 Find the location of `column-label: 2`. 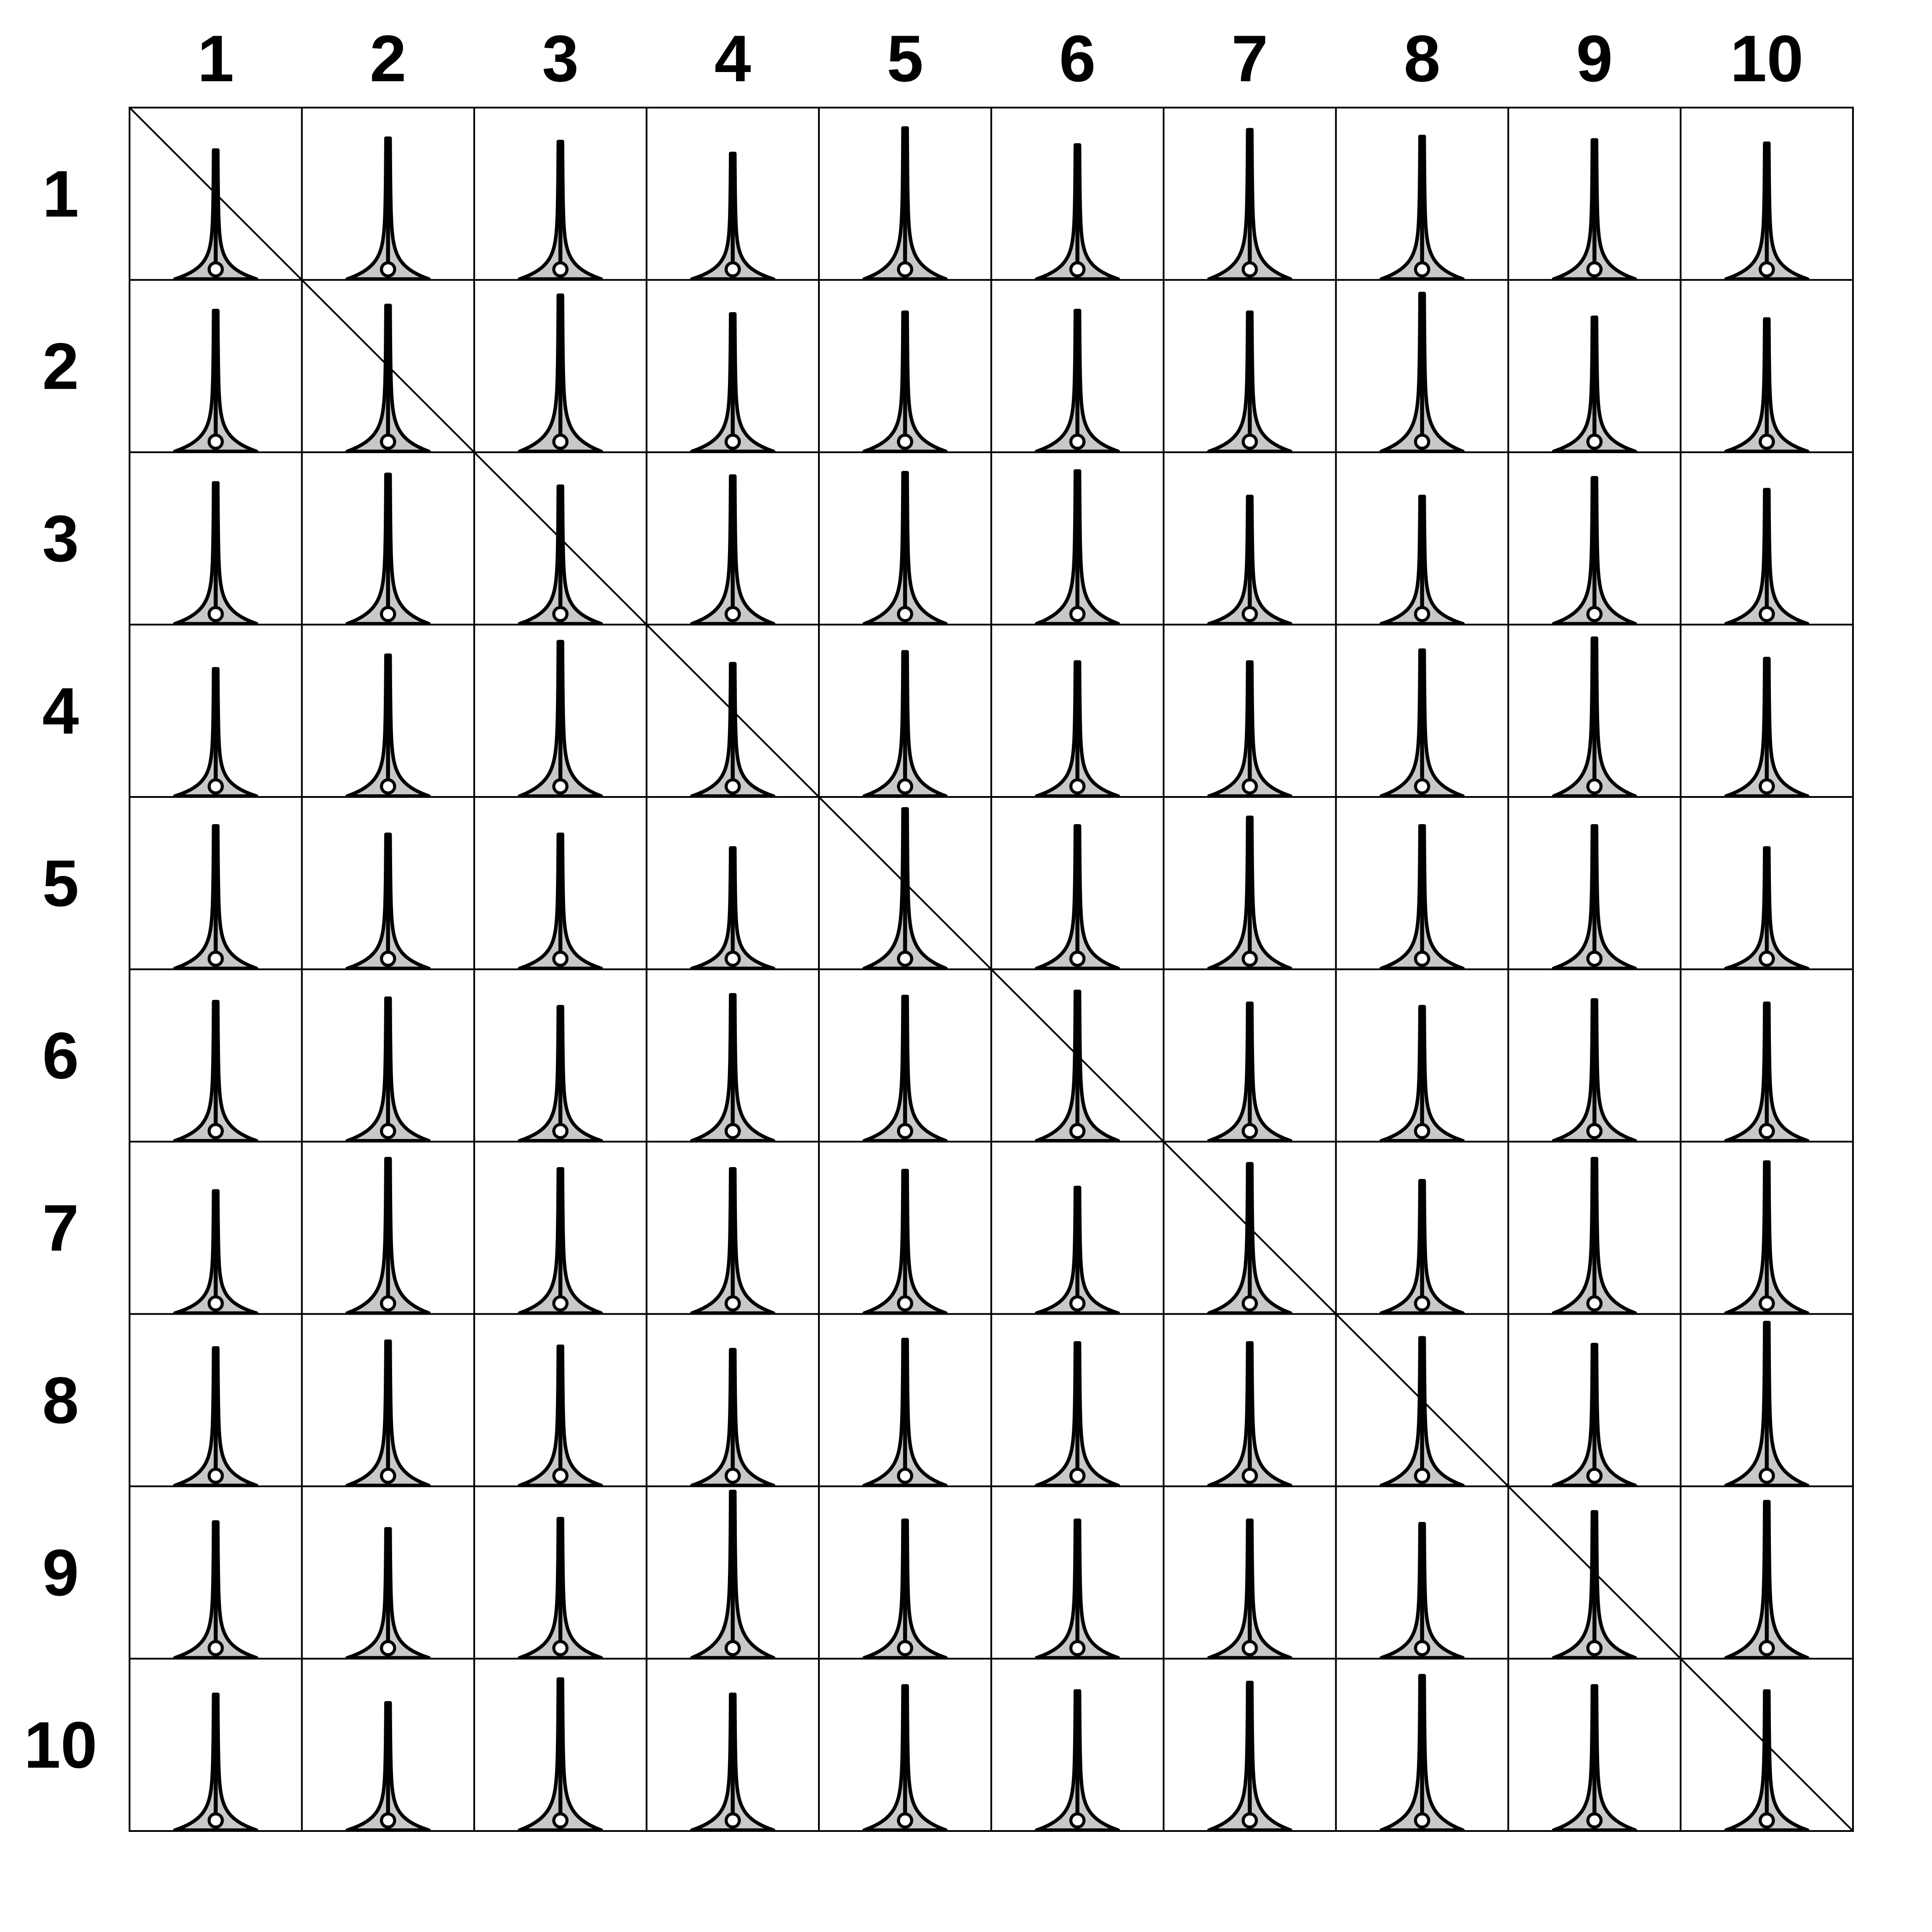

column-label: 2 is located at coordinates (388, 59).